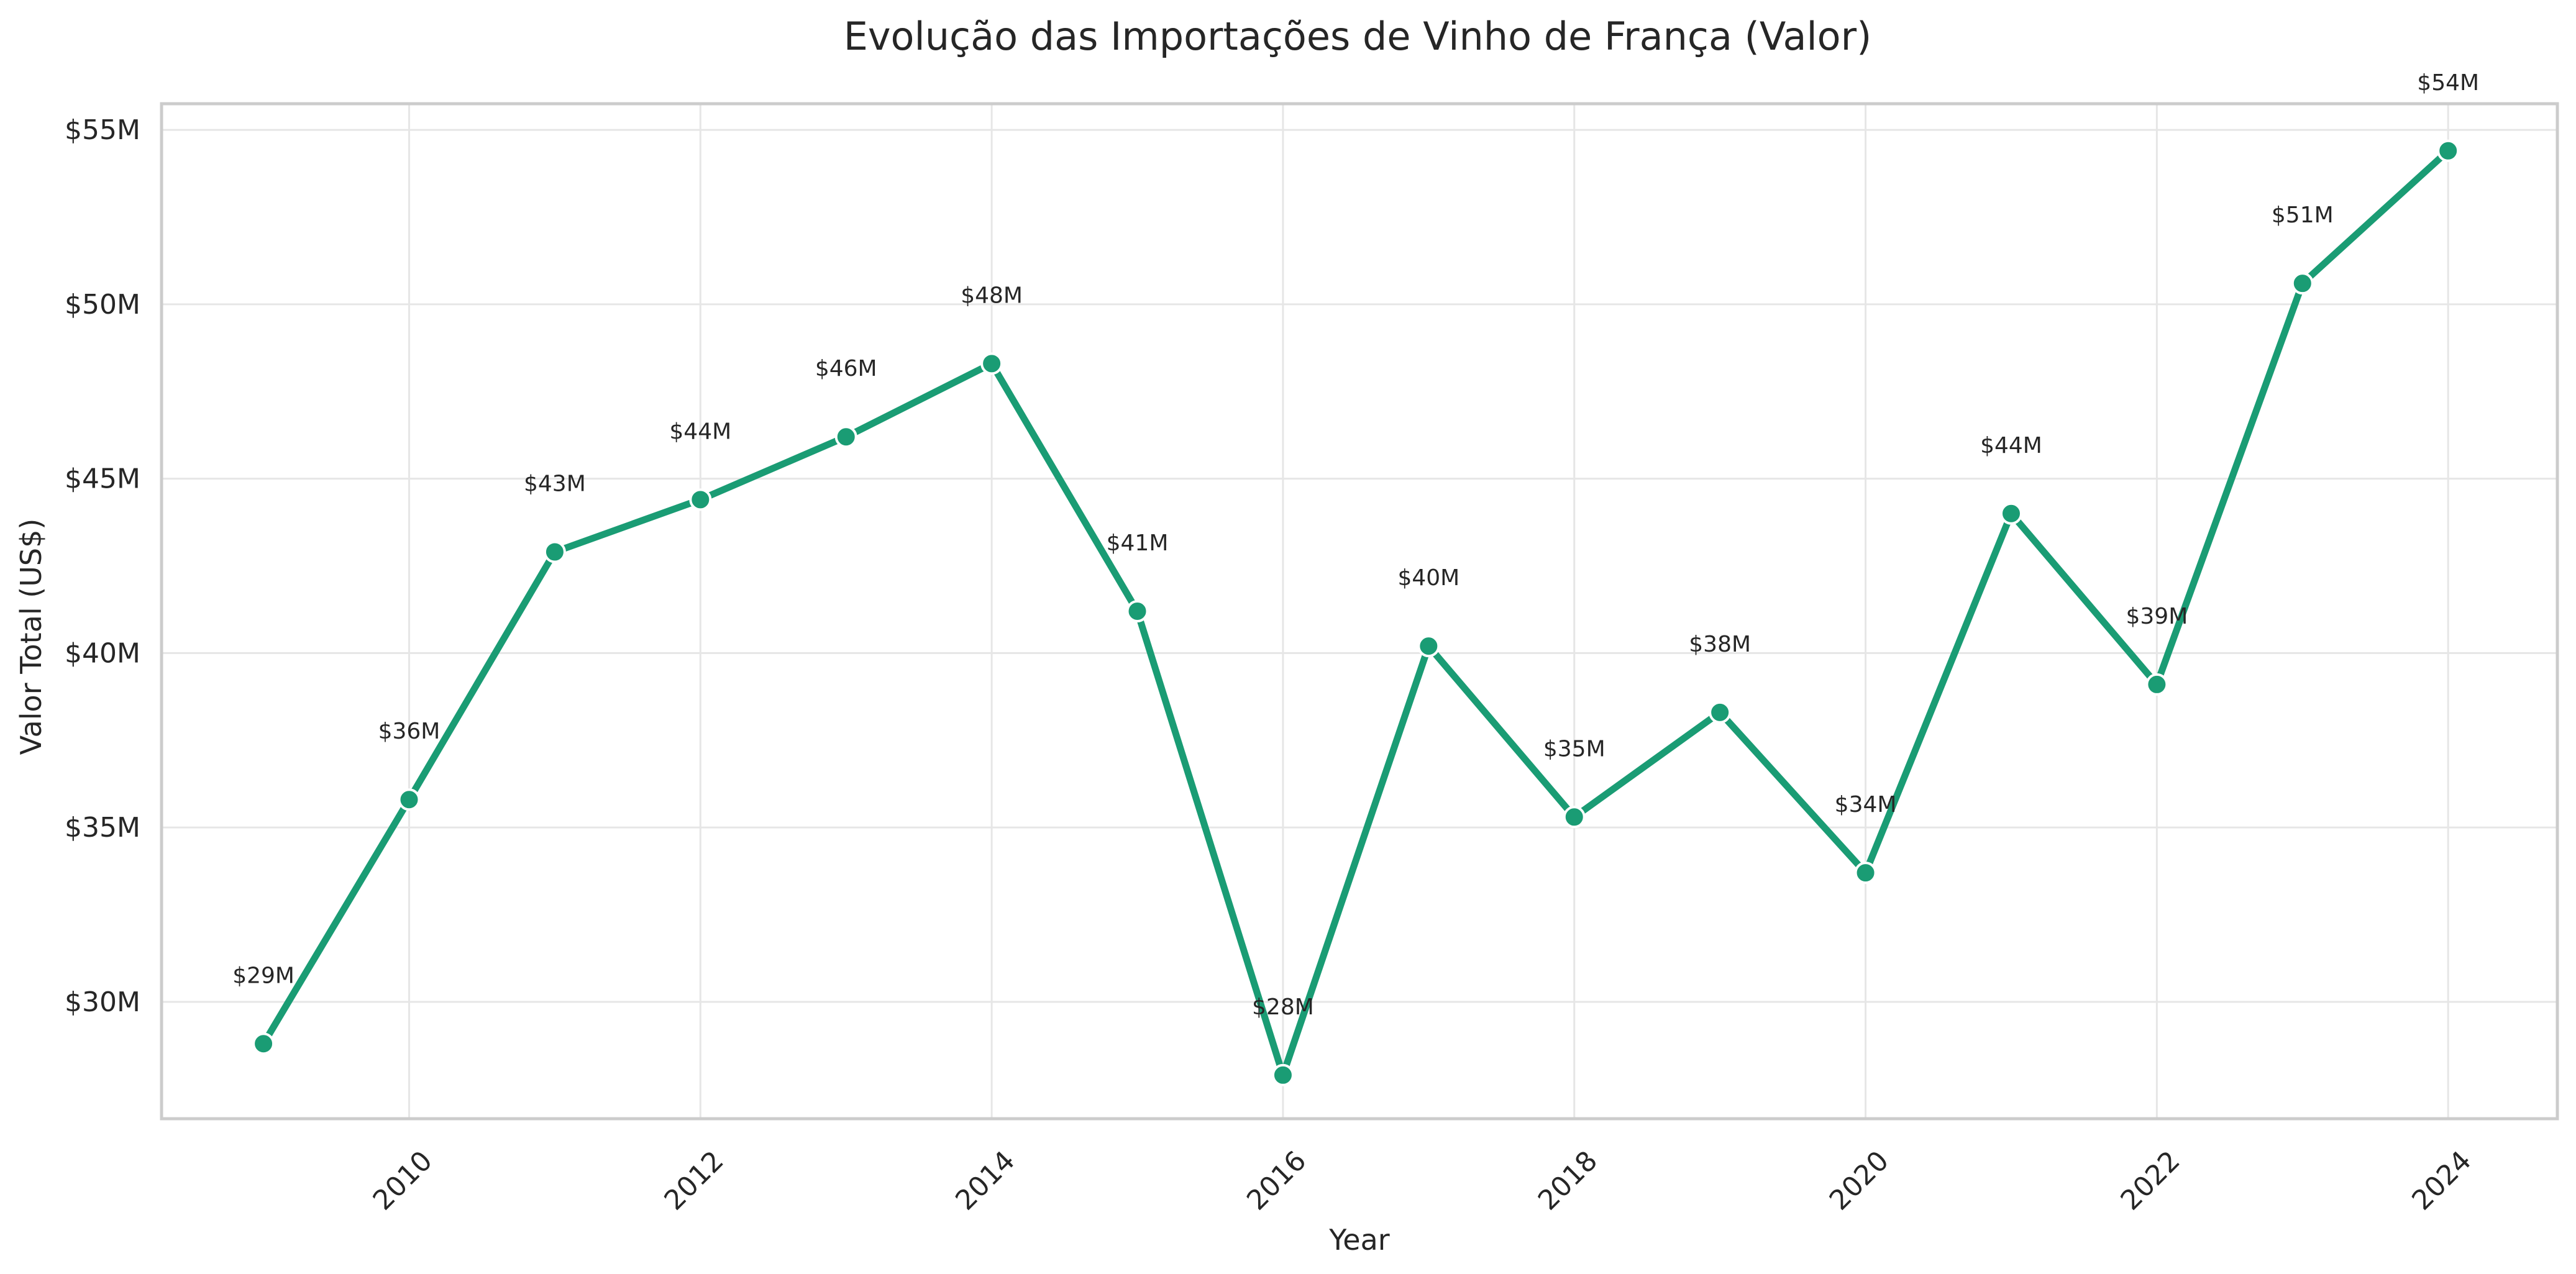  Describe the element at coordinates (263, 976) in the screenshot. I see `data-label: $29M` at that location.